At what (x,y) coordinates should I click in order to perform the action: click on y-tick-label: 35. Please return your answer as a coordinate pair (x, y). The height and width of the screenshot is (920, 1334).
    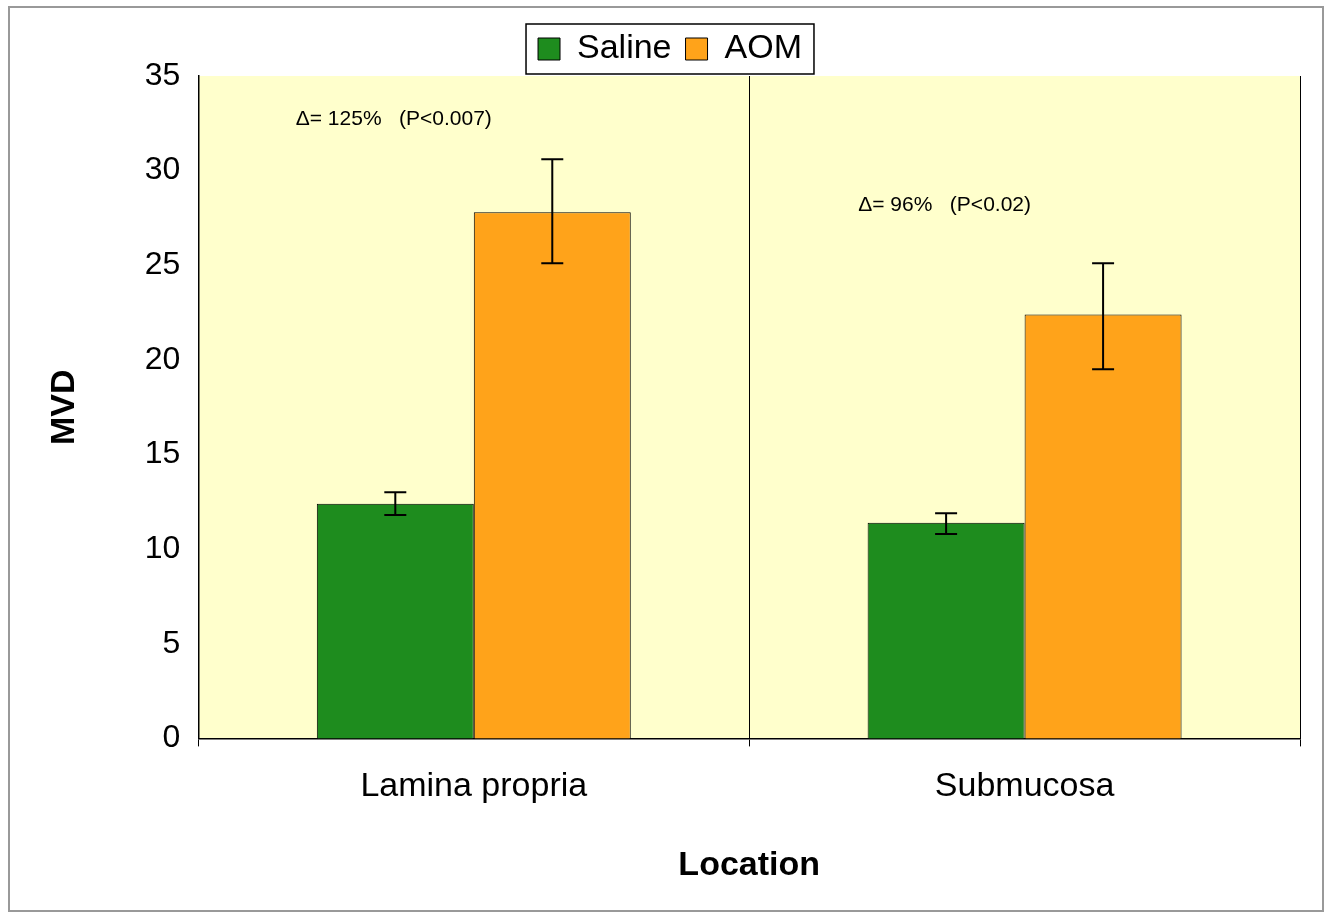
    Looking at the image, I should click on (162, 73).